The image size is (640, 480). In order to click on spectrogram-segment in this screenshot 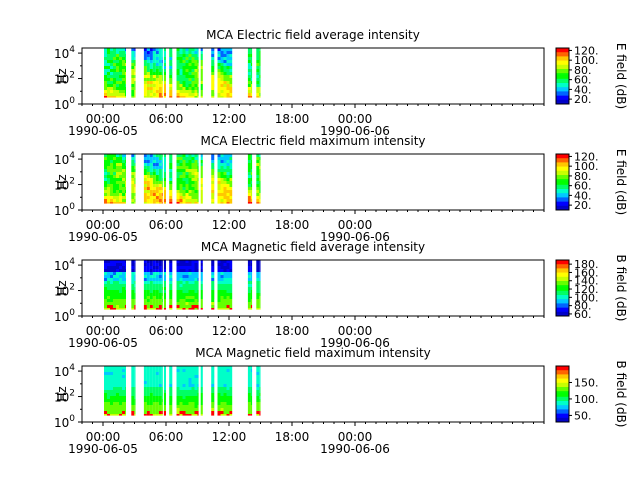, I will do `click(164, 179)`.